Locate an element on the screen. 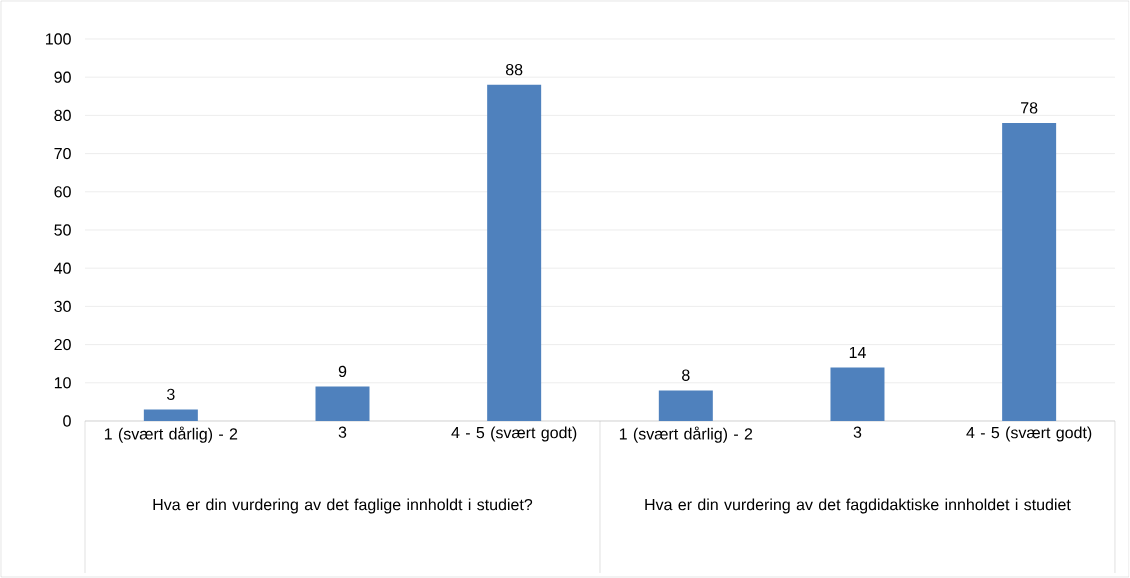 The image size is (1130, 578). y-tick-label: 90 is located at coordinates (62, 77).